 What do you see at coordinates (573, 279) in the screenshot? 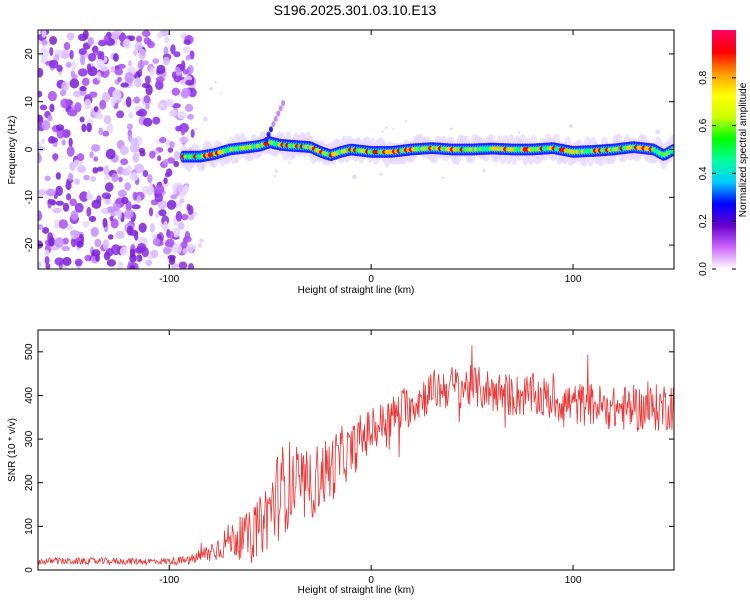
I see `spectrogram-xtick-label: 100` at bounding box center [573, 279].